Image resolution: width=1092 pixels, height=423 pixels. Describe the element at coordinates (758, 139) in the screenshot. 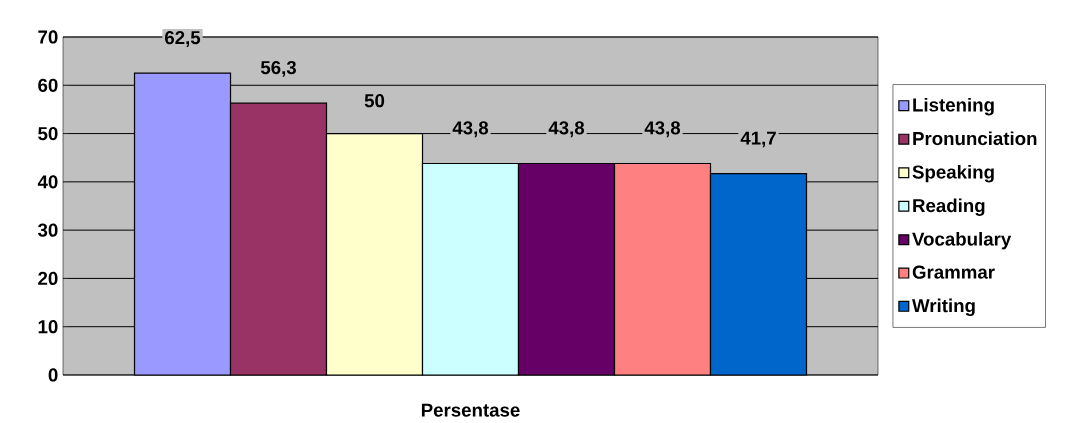

I see `data-label: 41,7` at that location.